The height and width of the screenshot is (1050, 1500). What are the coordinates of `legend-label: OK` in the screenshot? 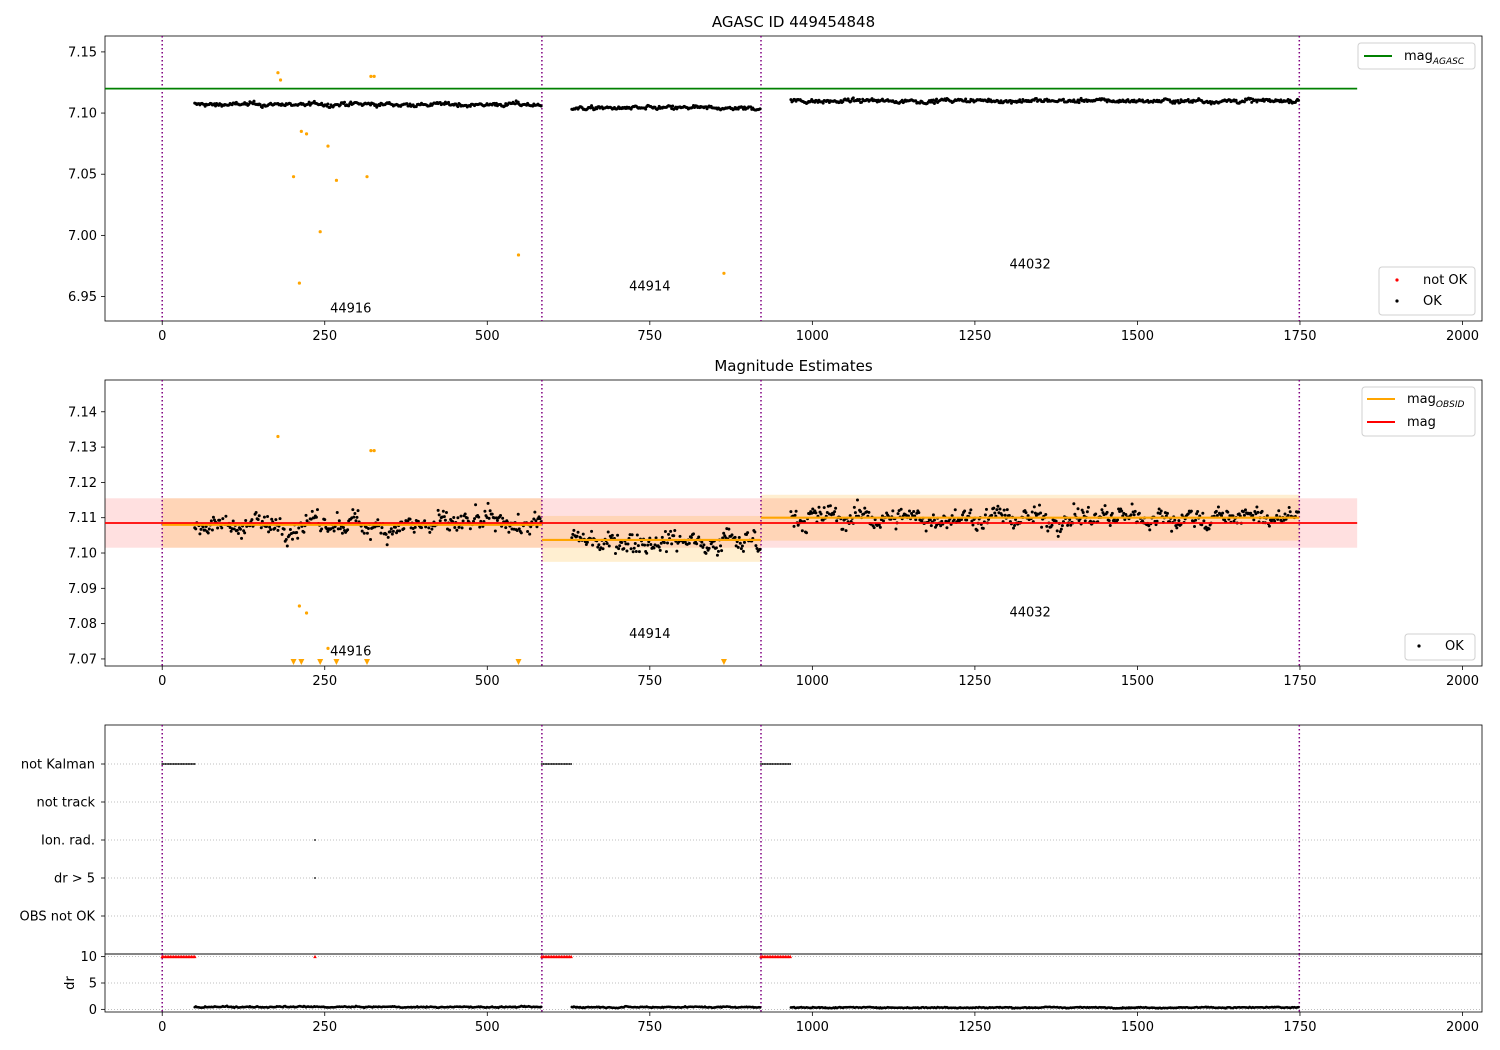 It's located at (1432, 301).